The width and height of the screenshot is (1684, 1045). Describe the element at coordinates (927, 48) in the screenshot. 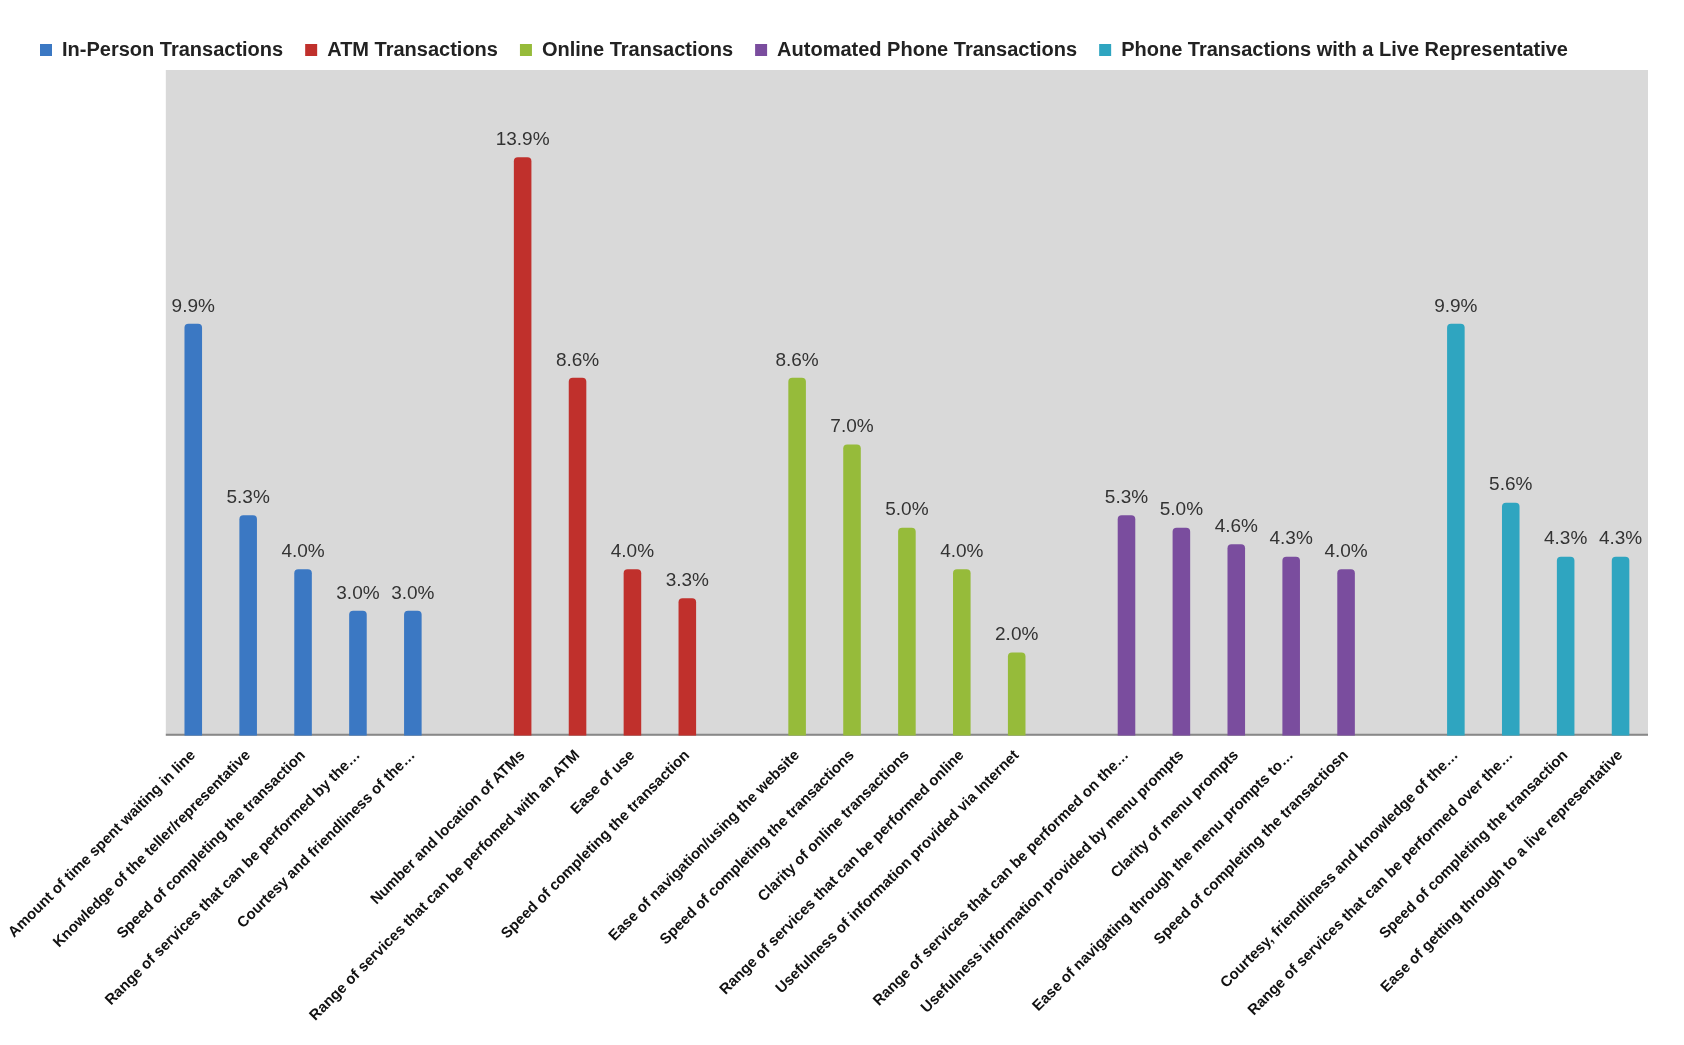

I see `legend-label: Automated Phone Transactions` at that location.